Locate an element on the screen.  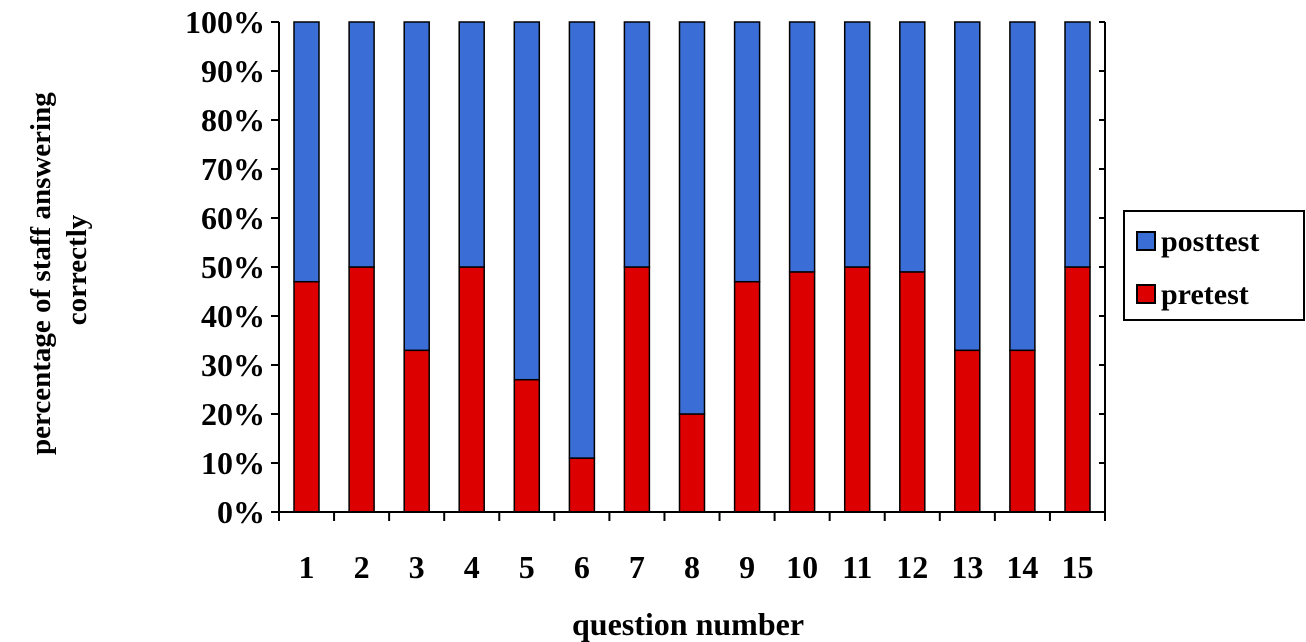
x-tick-label: 10 is located at coordinates (802, 567).